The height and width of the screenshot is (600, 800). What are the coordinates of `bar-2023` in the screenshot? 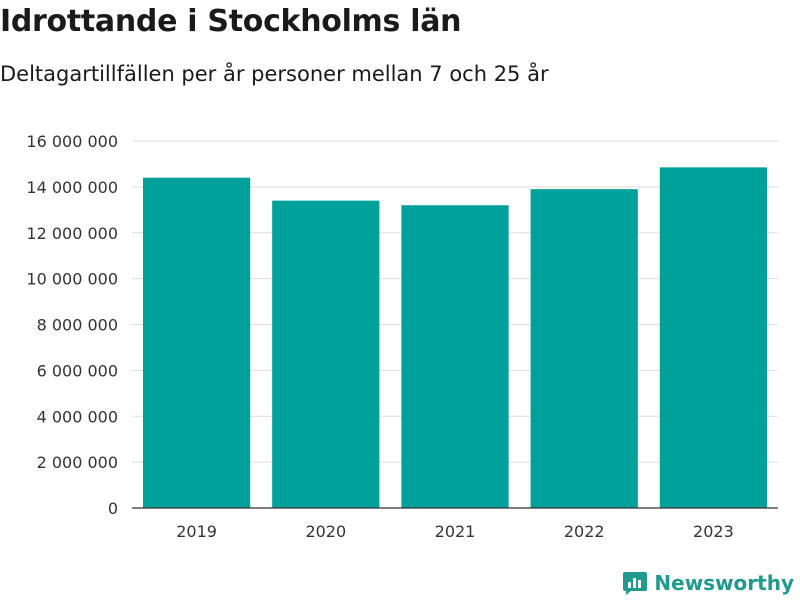 It's located at (713, 338).